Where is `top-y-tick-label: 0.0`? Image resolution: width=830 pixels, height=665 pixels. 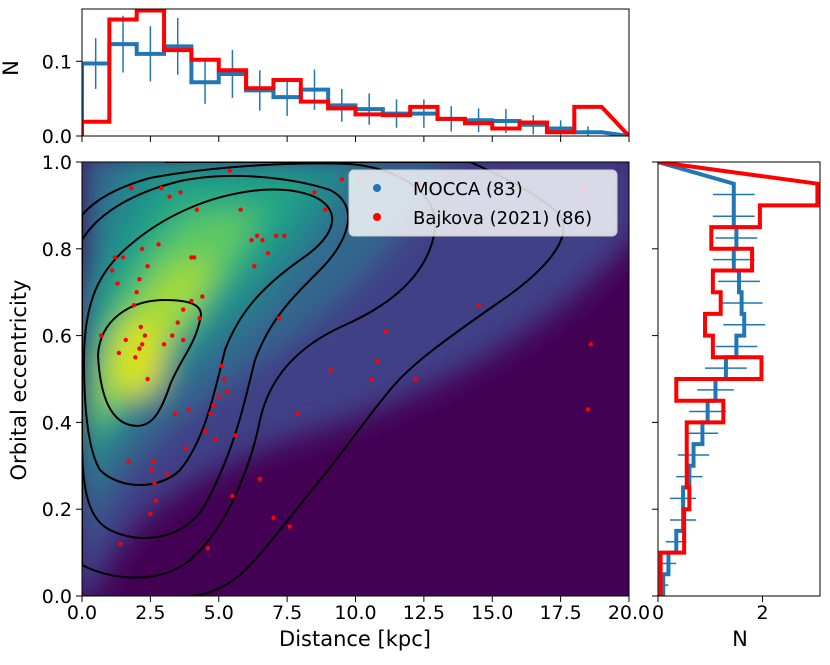 top-y-tick-label: 0.0 is located at coordinates (57, 137).